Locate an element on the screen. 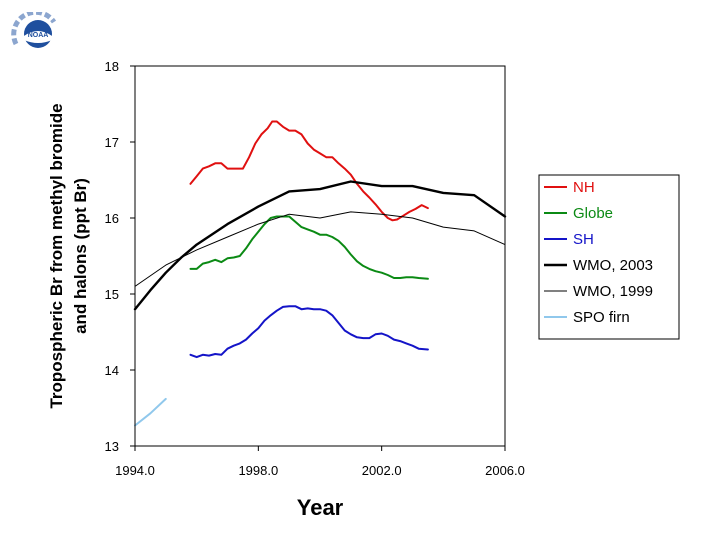  y-tick-label: 16 is located at coordinates (112, 218).